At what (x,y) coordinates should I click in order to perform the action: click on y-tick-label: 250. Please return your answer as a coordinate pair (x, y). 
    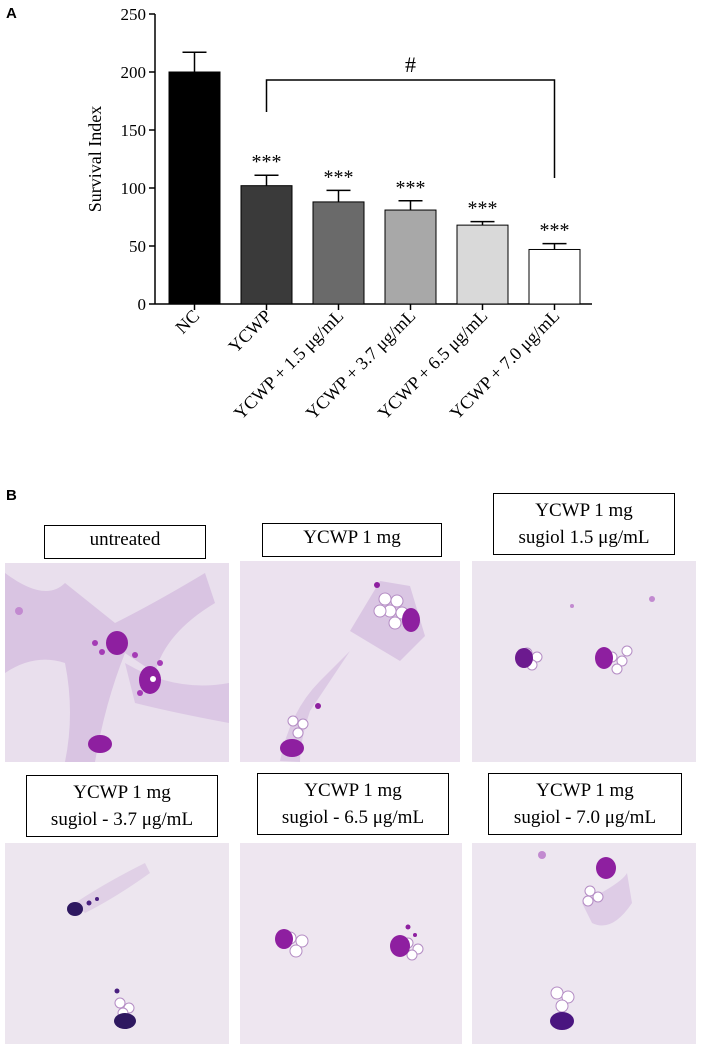
    Looking at the image, I should click on (134, 14).